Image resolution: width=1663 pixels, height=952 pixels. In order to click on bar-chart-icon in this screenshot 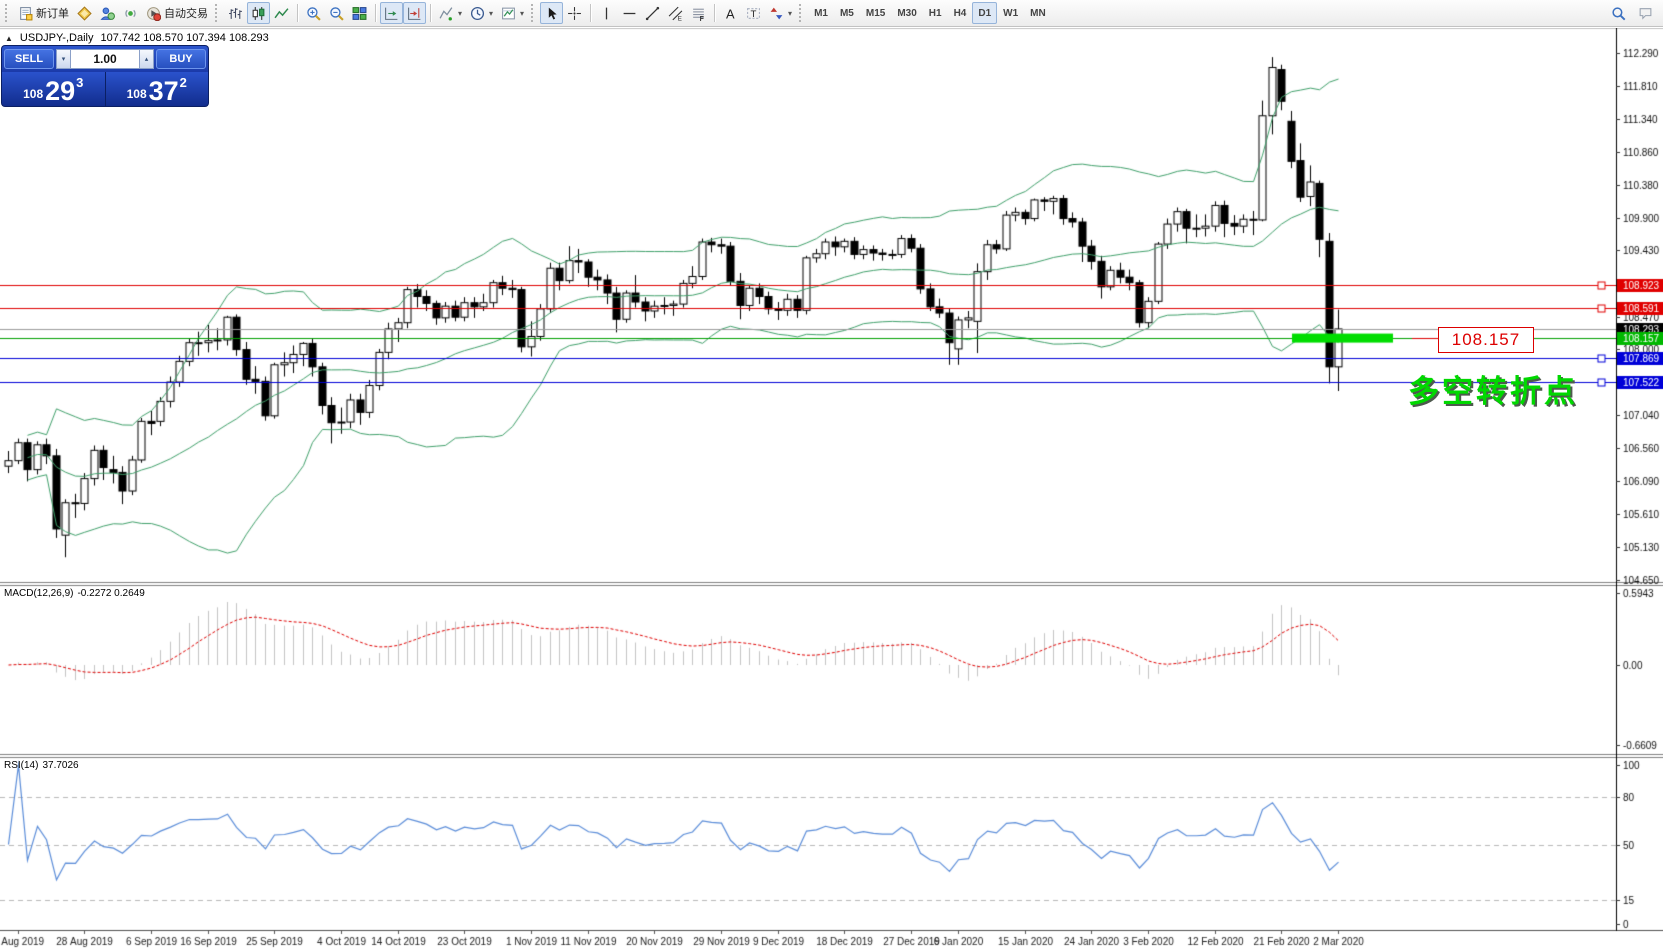, I will do `click(235, 13)`.